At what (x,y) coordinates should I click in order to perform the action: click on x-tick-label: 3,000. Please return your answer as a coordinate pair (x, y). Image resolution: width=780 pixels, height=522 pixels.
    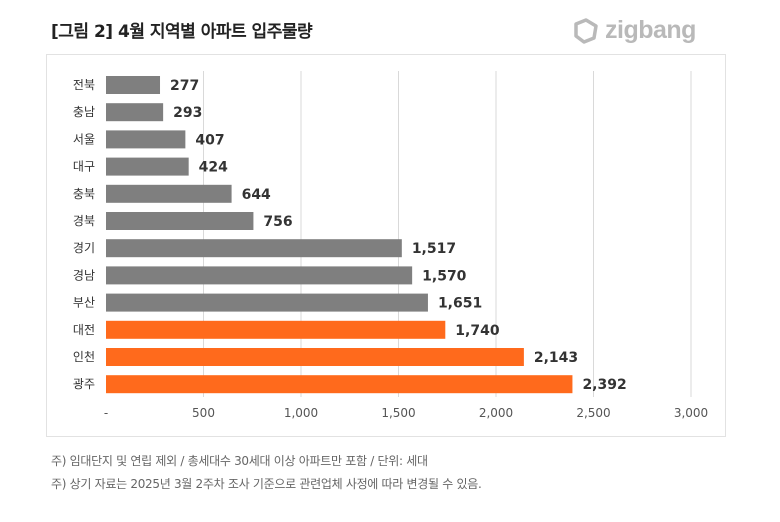
    Looking at the image, I should click on (691, 413).